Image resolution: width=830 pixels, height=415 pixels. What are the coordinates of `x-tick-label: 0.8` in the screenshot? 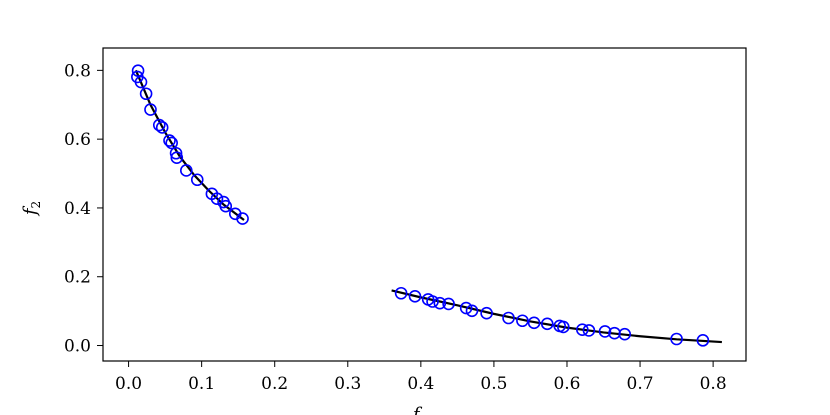 It's located at (713, 384).